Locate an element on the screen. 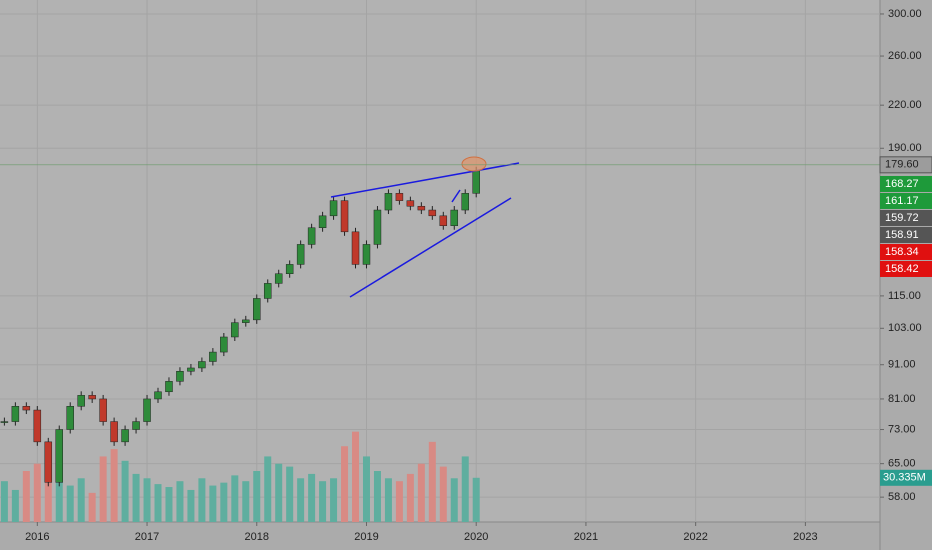 The width and height of the screenshot is (932, 550). x-tick-label: 2022 is located at coordinates (695, 537).